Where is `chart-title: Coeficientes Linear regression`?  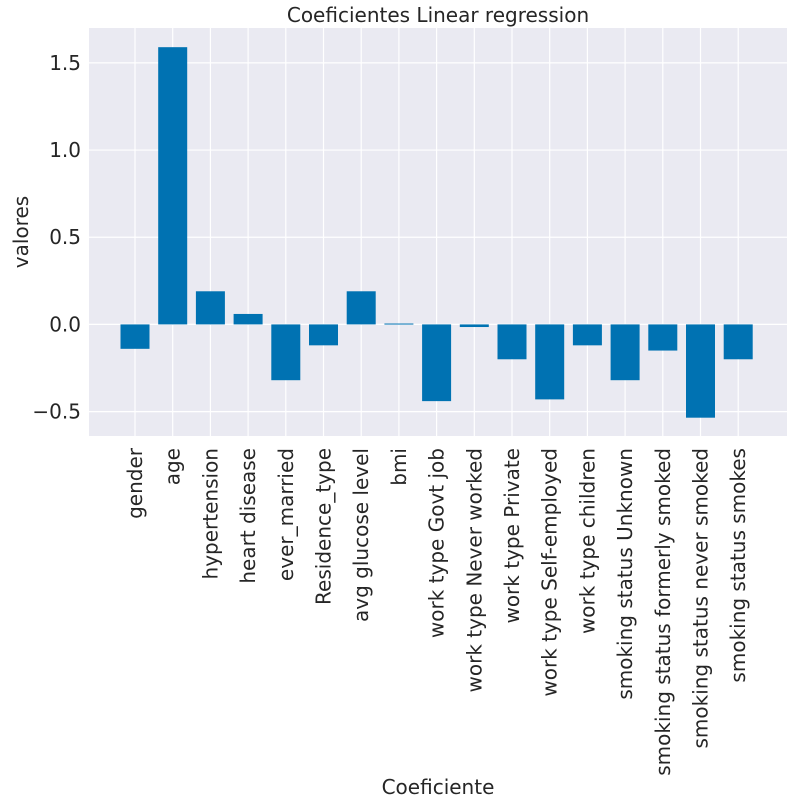
chart-title: Coeficientes Linear regression is located at coordinates (438, 15).